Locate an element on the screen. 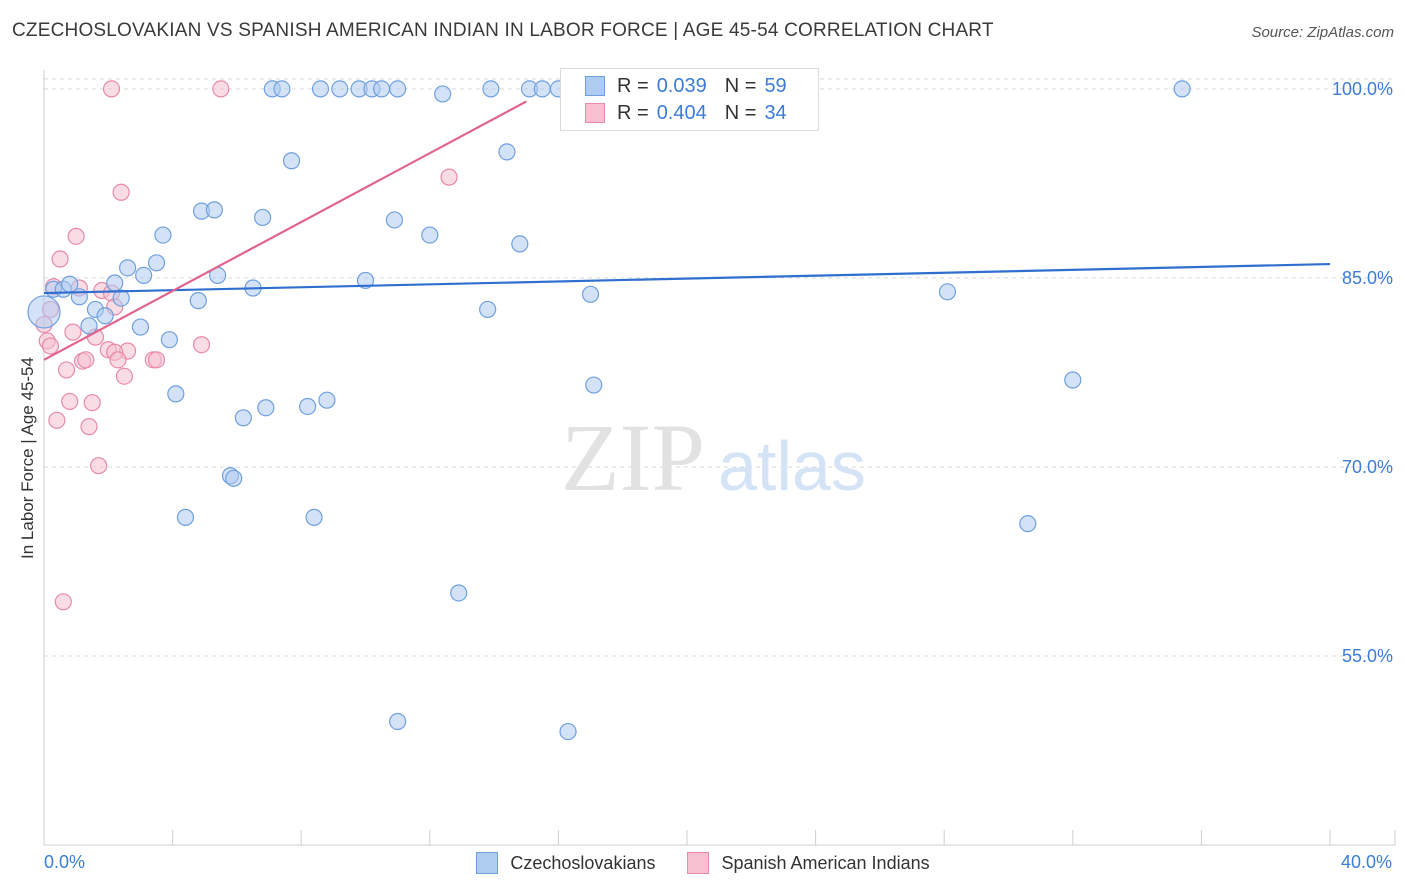  x-axis-max-label: 40.0% is located at coordinates (1366, 862).